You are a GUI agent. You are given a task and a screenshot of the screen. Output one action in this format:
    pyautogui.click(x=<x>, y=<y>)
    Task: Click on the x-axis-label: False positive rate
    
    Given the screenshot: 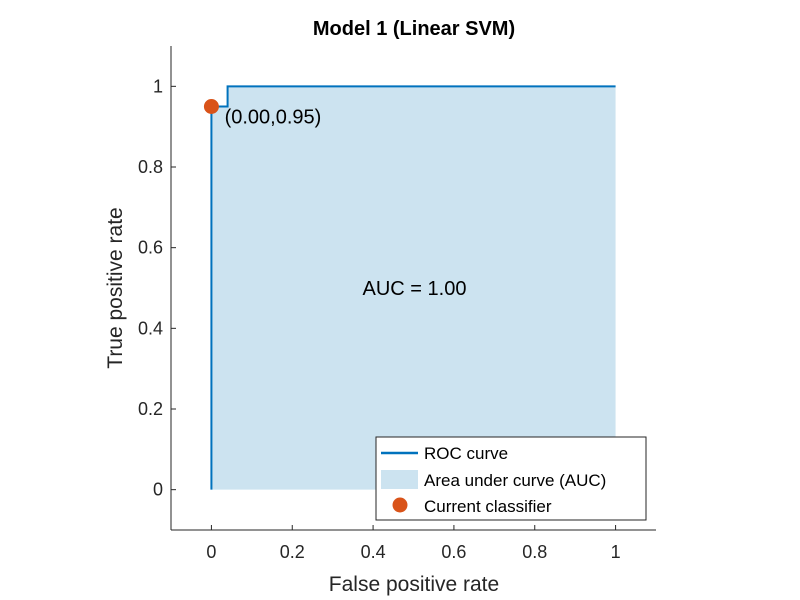 What is the action you would take?
    pyautogui.click(x=414, y=584)
    